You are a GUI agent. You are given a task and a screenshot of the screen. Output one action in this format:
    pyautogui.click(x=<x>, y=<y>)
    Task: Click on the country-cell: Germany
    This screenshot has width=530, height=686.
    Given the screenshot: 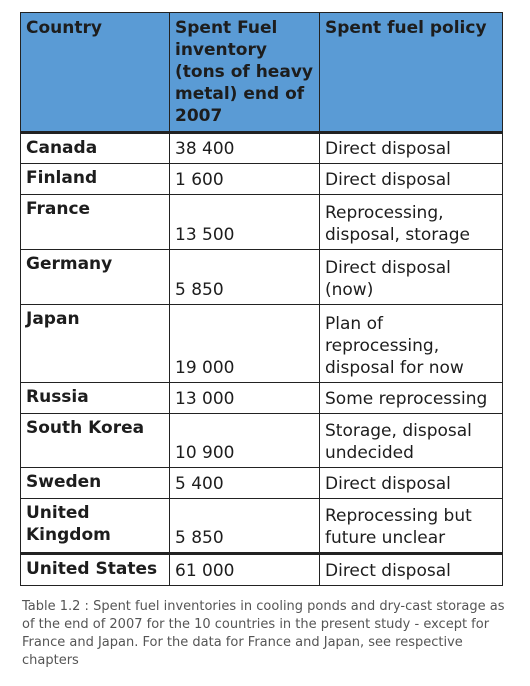 What is the action you would take?
    pyautogui.click(x=95, y=277)
    